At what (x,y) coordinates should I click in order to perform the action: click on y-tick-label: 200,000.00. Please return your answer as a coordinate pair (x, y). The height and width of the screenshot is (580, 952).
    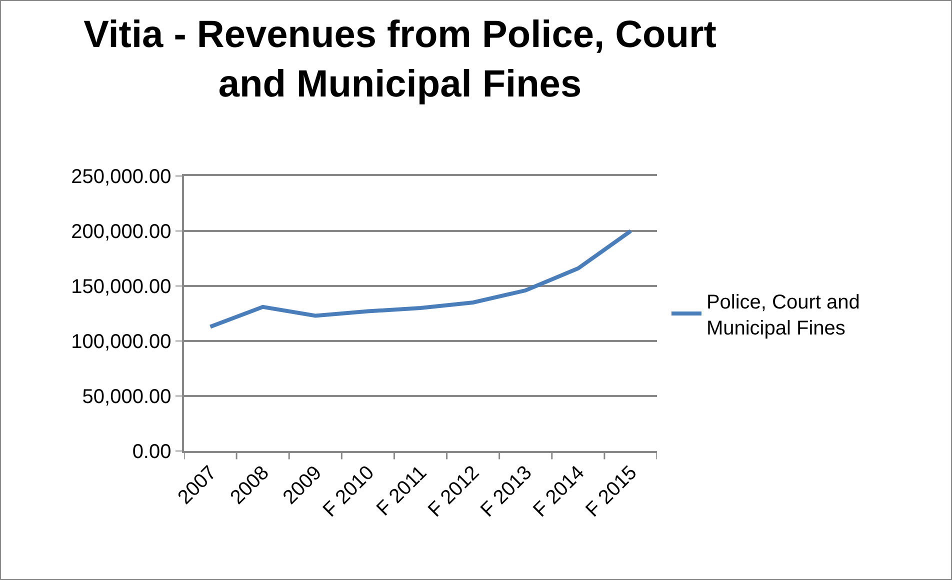
    Looking at the image, I should click on (121, 232).